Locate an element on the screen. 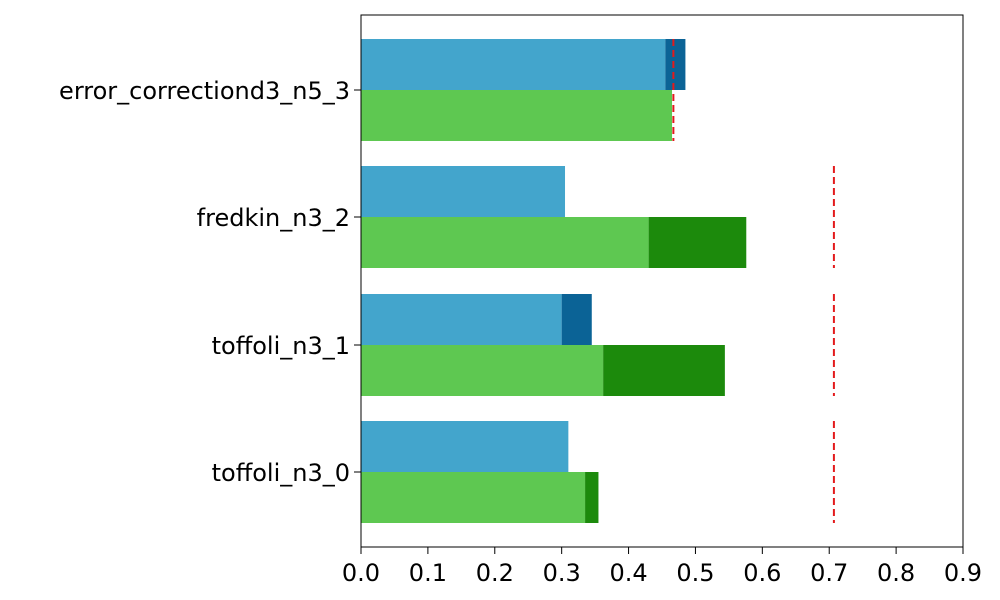  x-tick-label: 0.1 is located at coordinates (428, 573).